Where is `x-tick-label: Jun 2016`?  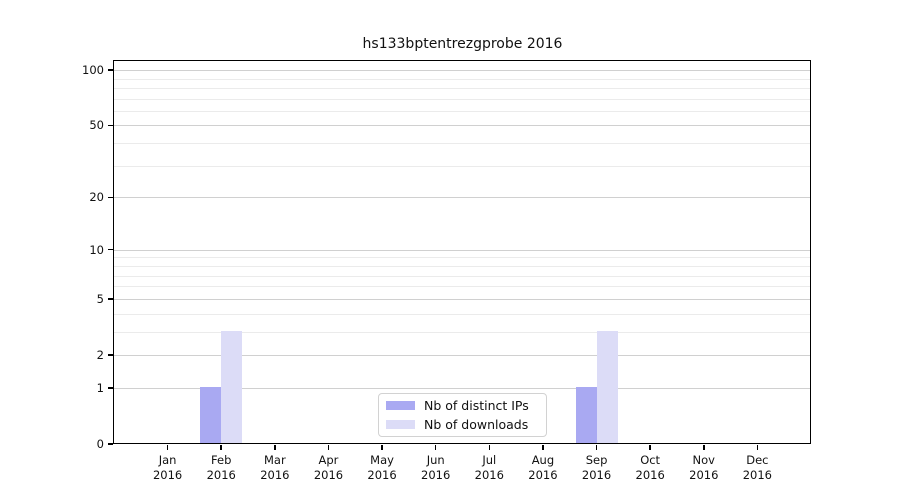
x-tick-label: Jun 2016 is located at coordinates (436, 467).